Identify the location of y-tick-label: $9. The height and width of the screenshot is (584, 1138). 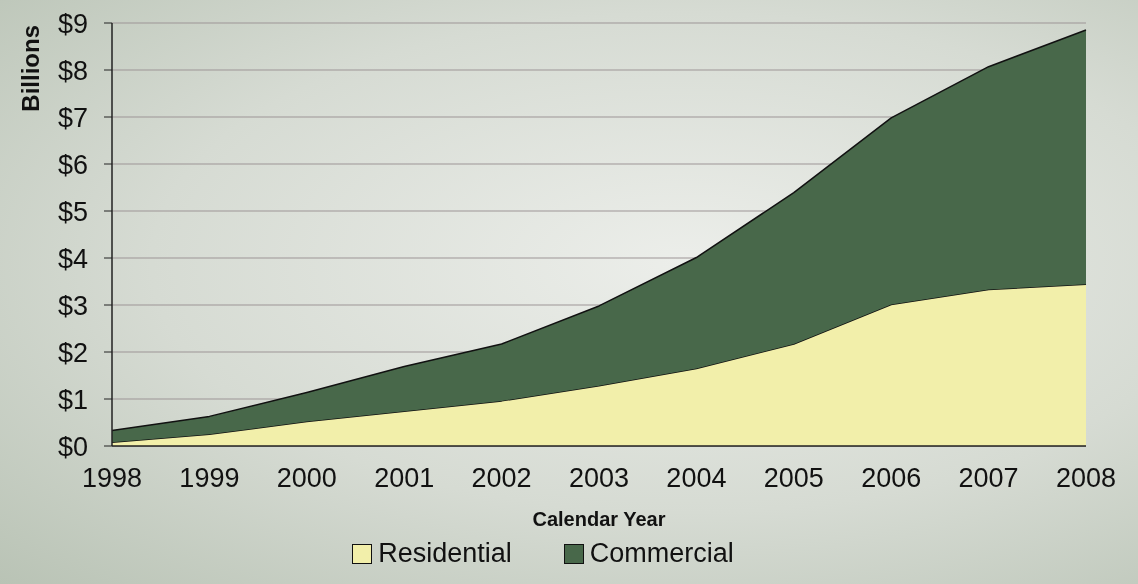
(72, 23).